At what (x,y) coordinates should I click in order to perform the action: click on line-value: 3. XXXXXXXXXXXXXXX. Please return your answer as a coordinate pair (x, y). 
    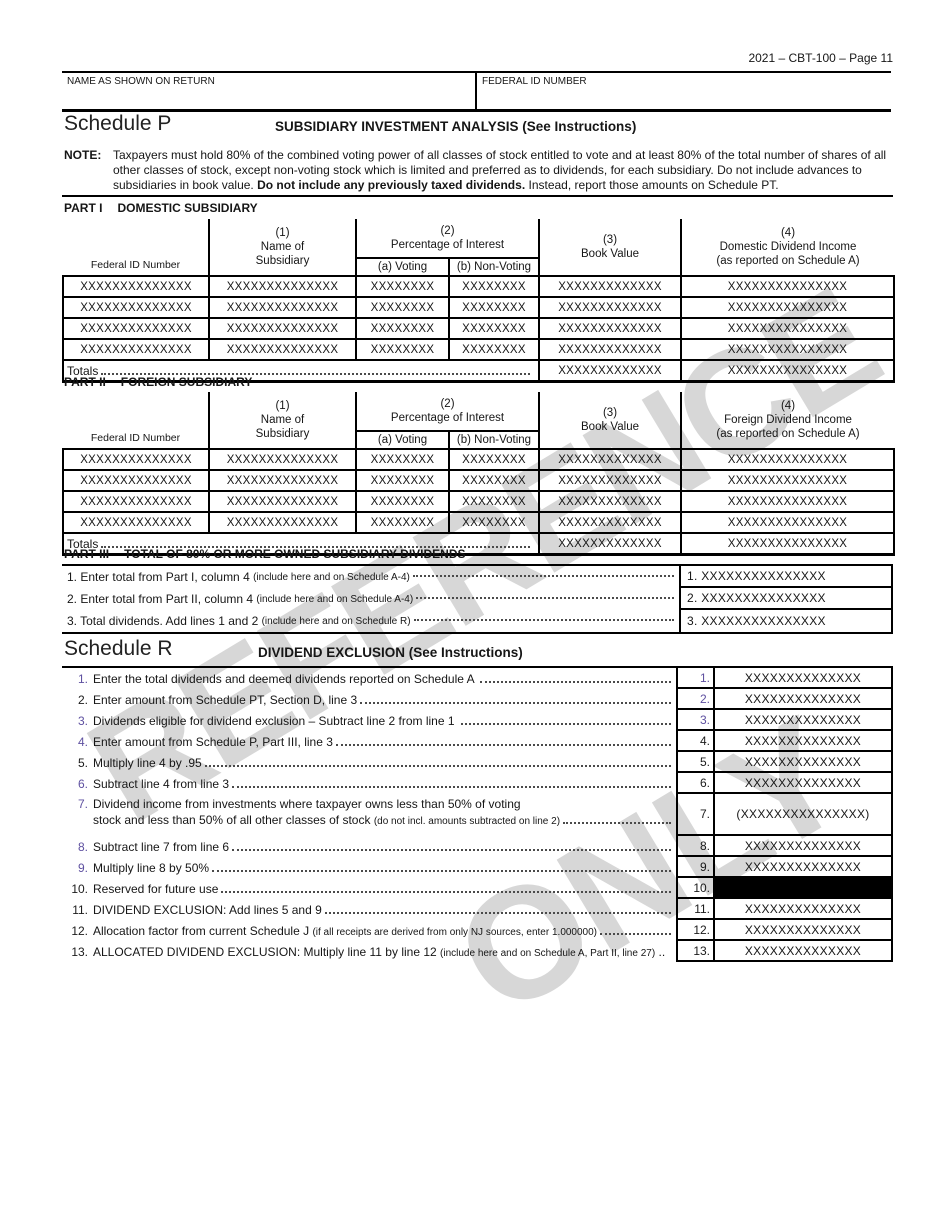
    Looking at the image, I should click on (786, 621).